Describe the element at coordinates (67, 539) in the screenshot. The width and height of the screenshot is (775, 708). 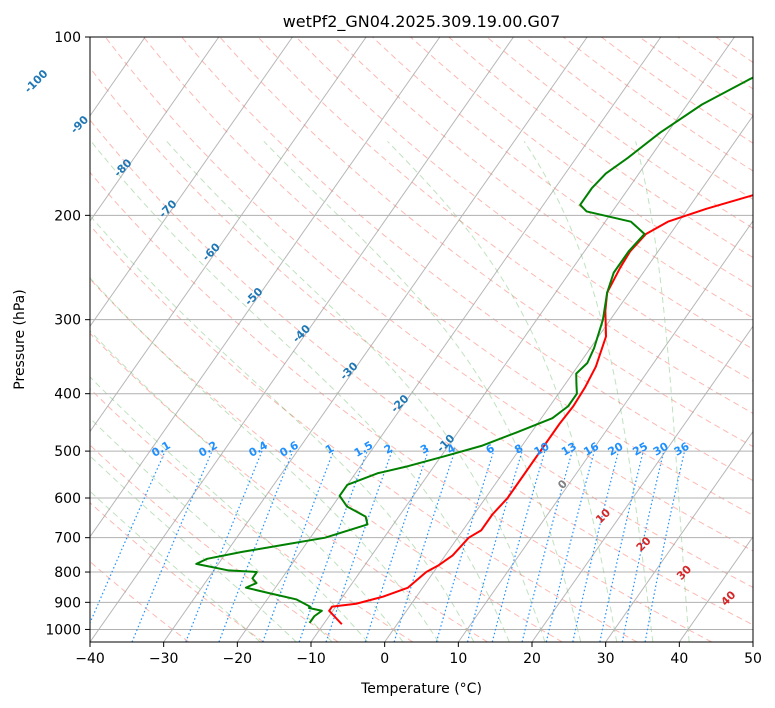
I see `y-tick-label: 700` at that location.